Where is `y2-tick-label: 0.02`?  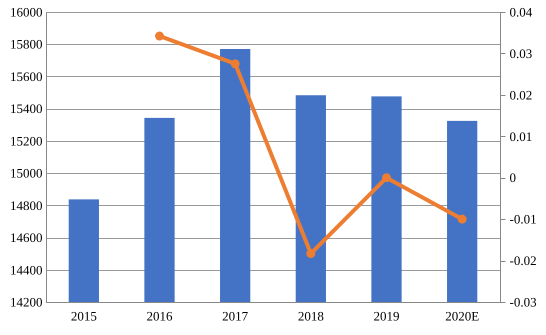
y2-tick-label: 0.02 is located at coordinates (521, 94).